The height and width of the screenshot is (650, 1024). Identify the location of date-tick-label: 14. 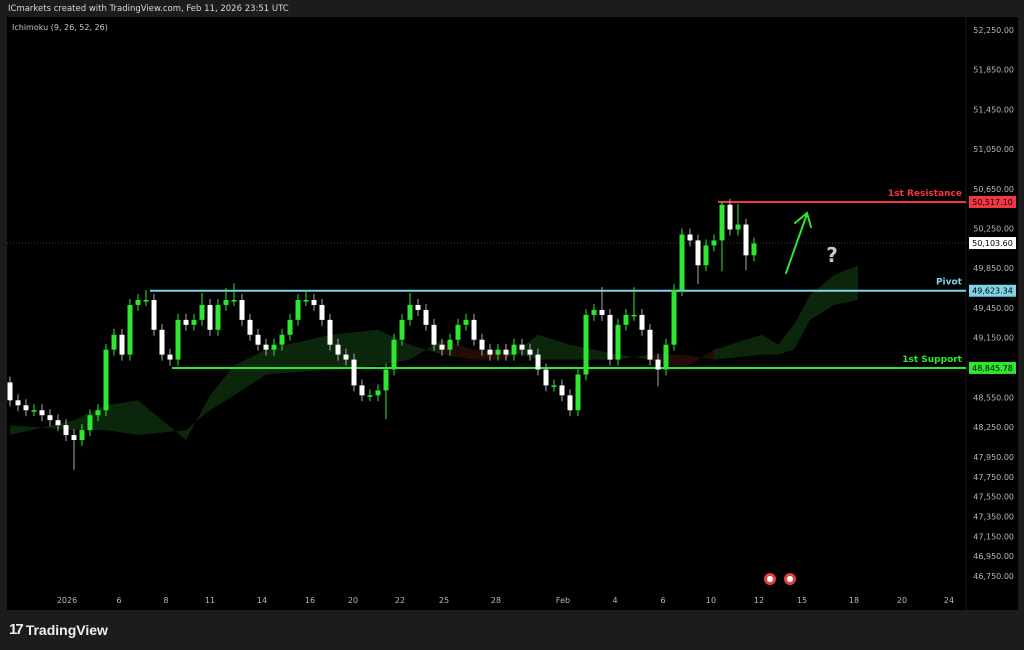
(262, 600).